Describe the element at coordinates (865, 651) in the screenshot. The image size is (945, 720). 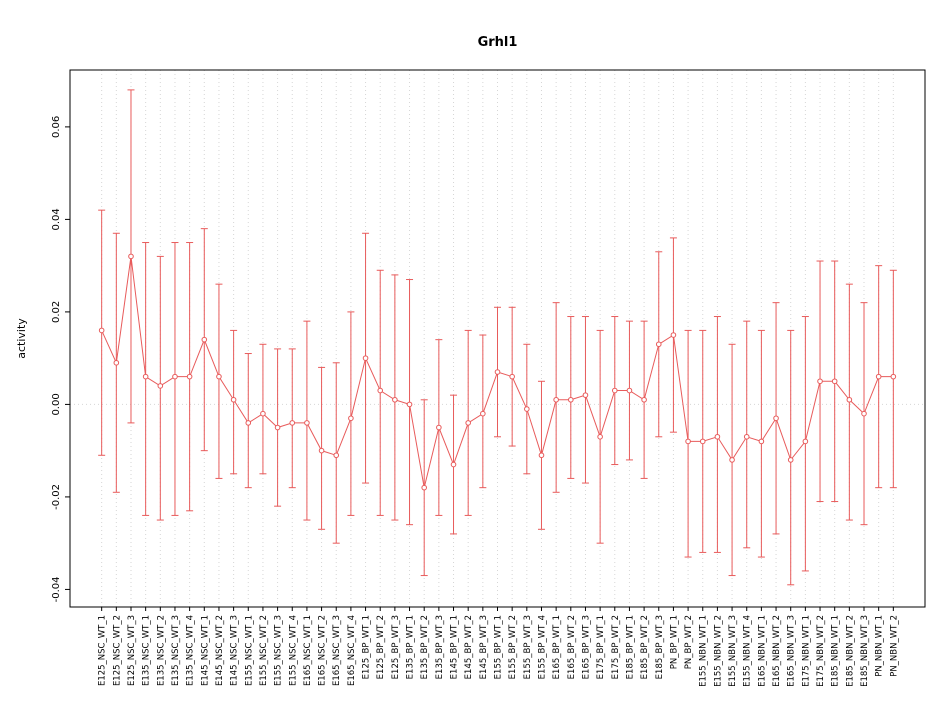
I see `x-tick-label: E185_NBN_WT_3` at that location.